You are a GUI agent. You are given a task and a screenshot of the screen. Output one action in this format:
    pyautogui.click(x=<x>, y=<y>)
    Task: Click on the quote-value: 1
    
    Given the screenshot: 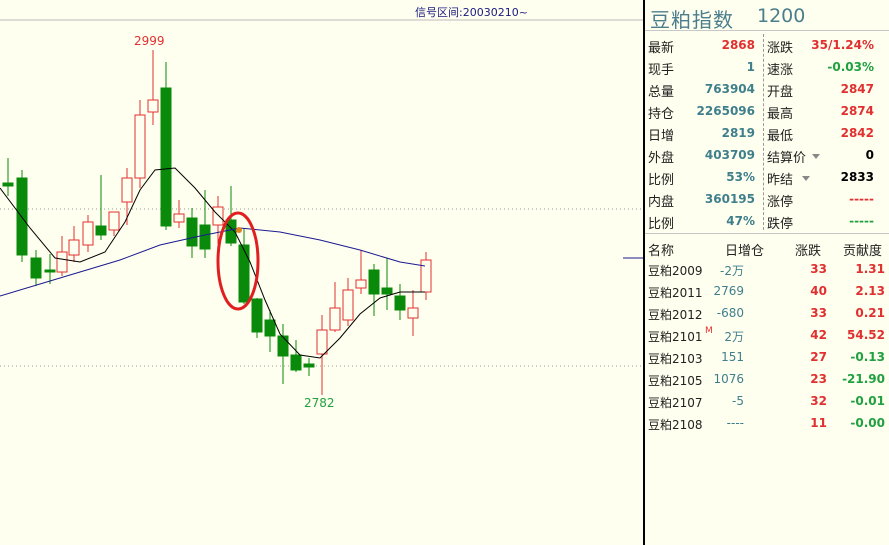 What is the action you would take?
    pyautogui.click(x=750, y=67)
    